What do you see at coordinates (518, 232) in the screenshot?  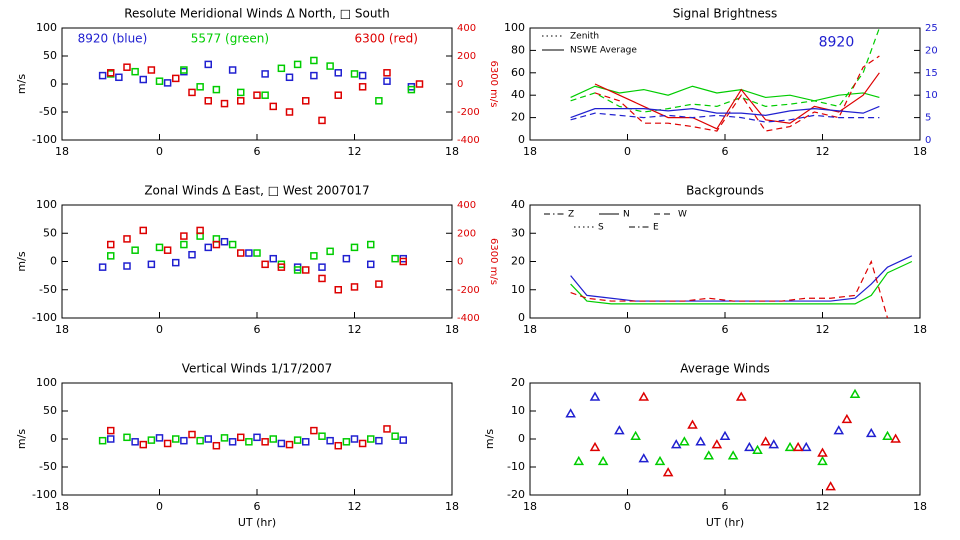 I see `y-tick-label: 30` at bounding box center [518, 232].